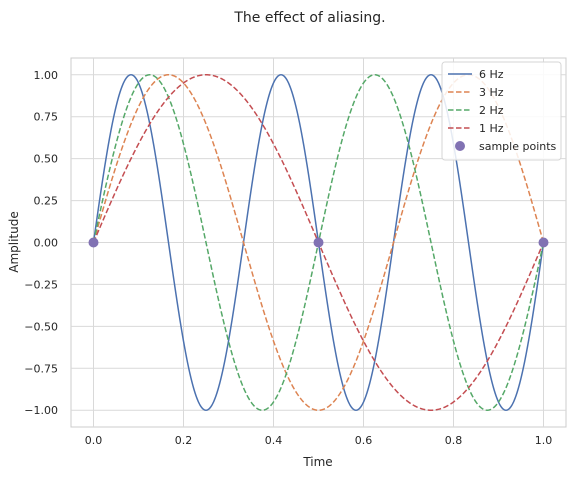 The image size is (576, 478). I want to click on x-tick-label: 0.8, so click(454, 440).